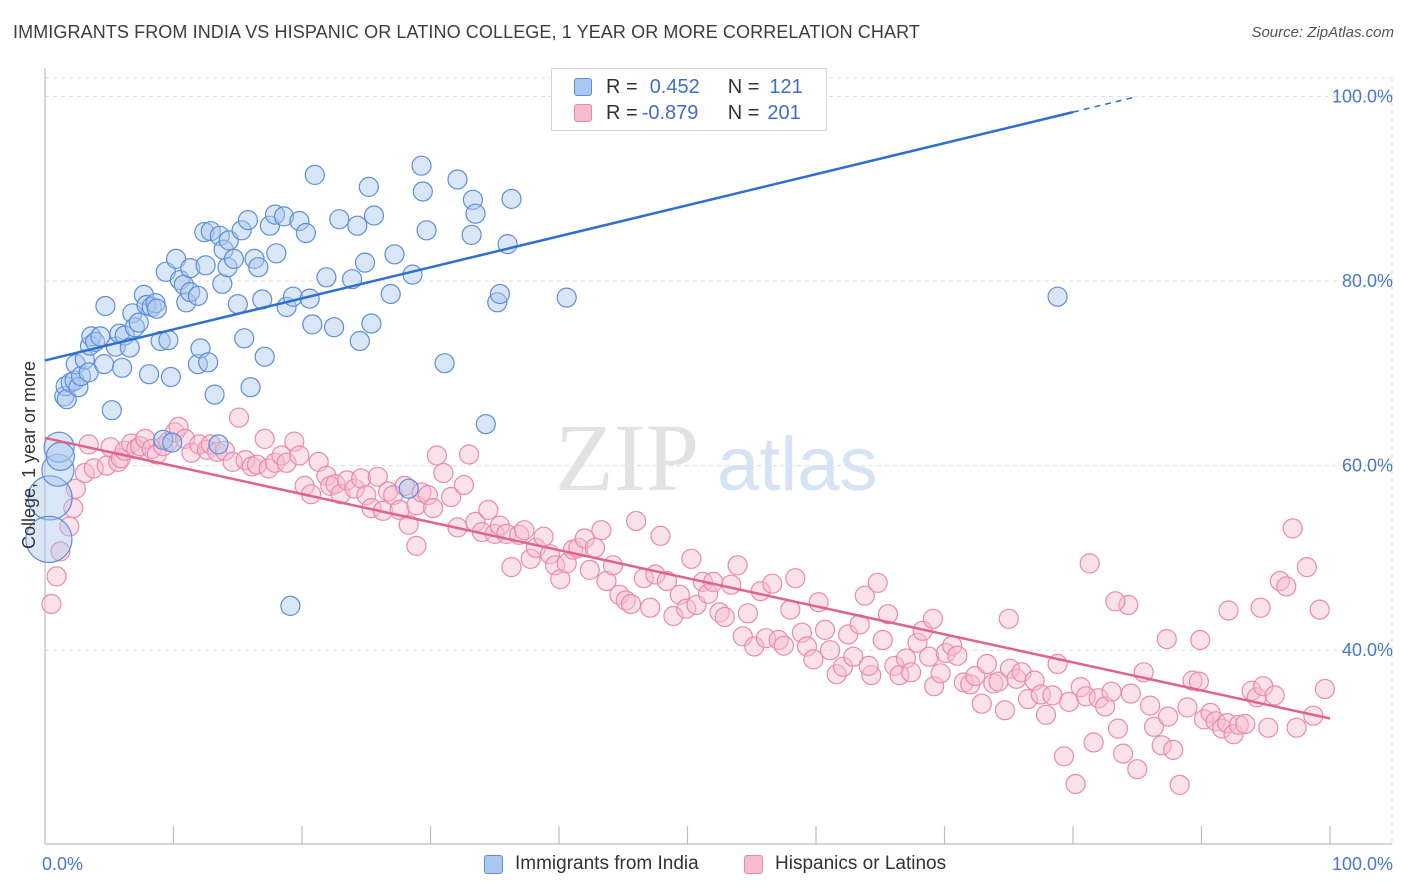  What do you see at coordinates (674, 86) in the screenshot?
I see `legend-r-value-india: 0.452` at bounding box center [674, 86].